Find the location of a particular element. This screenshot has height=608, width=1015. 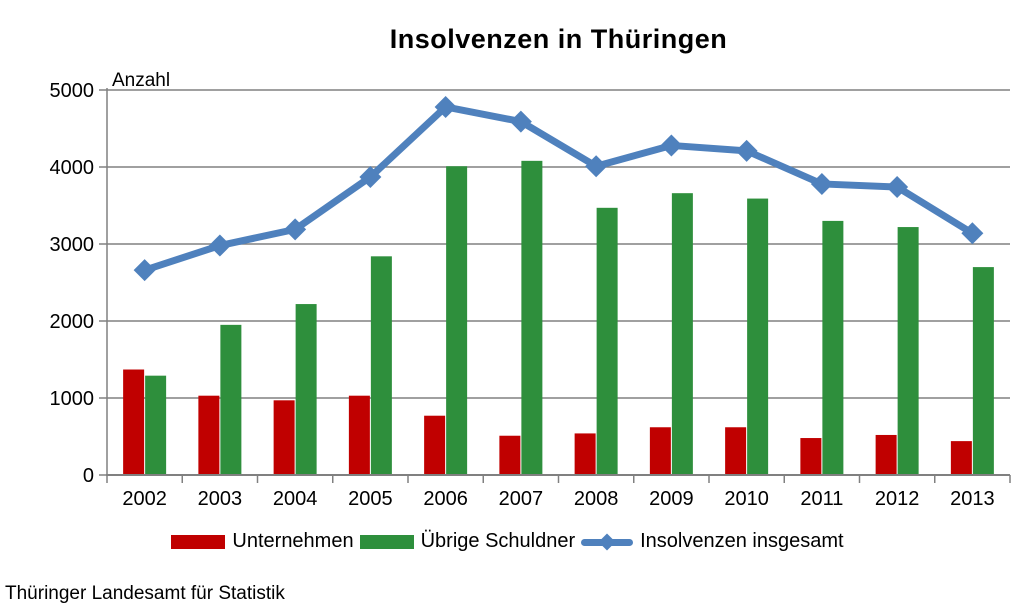

legend-label-uebrige-schuldner: Übrige Schuldner is located at coordinates (498, 541).